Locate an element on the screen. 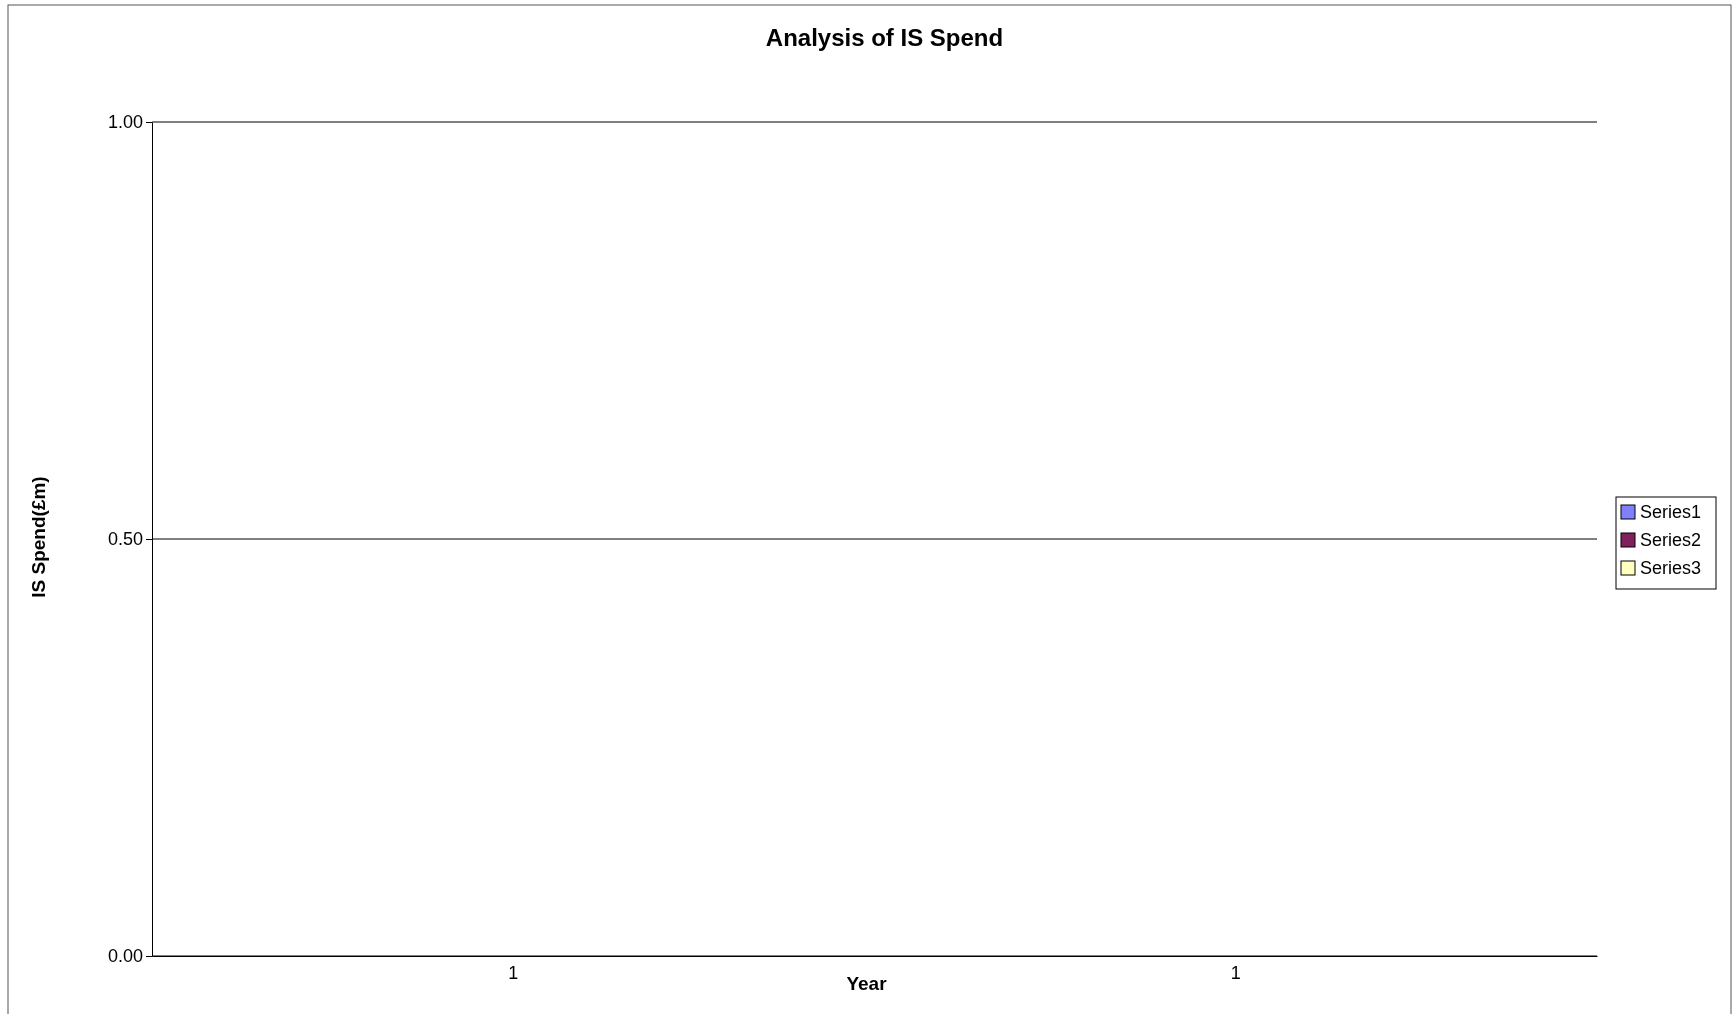  legend-label: Series3 is located at coordinates (1671, 568).